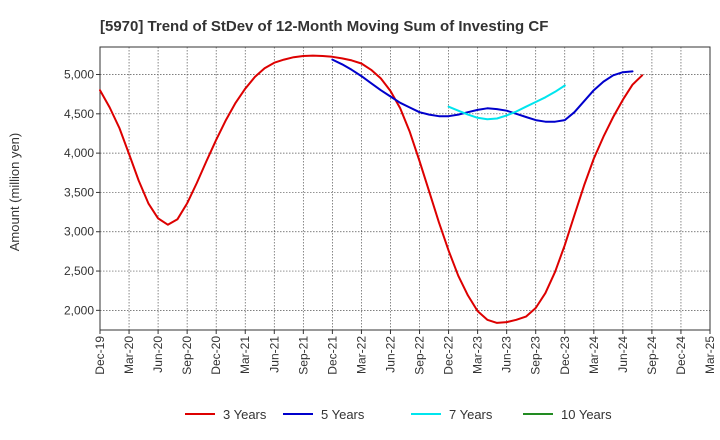  I want to click on series-line-5-years, so click(482, 90).